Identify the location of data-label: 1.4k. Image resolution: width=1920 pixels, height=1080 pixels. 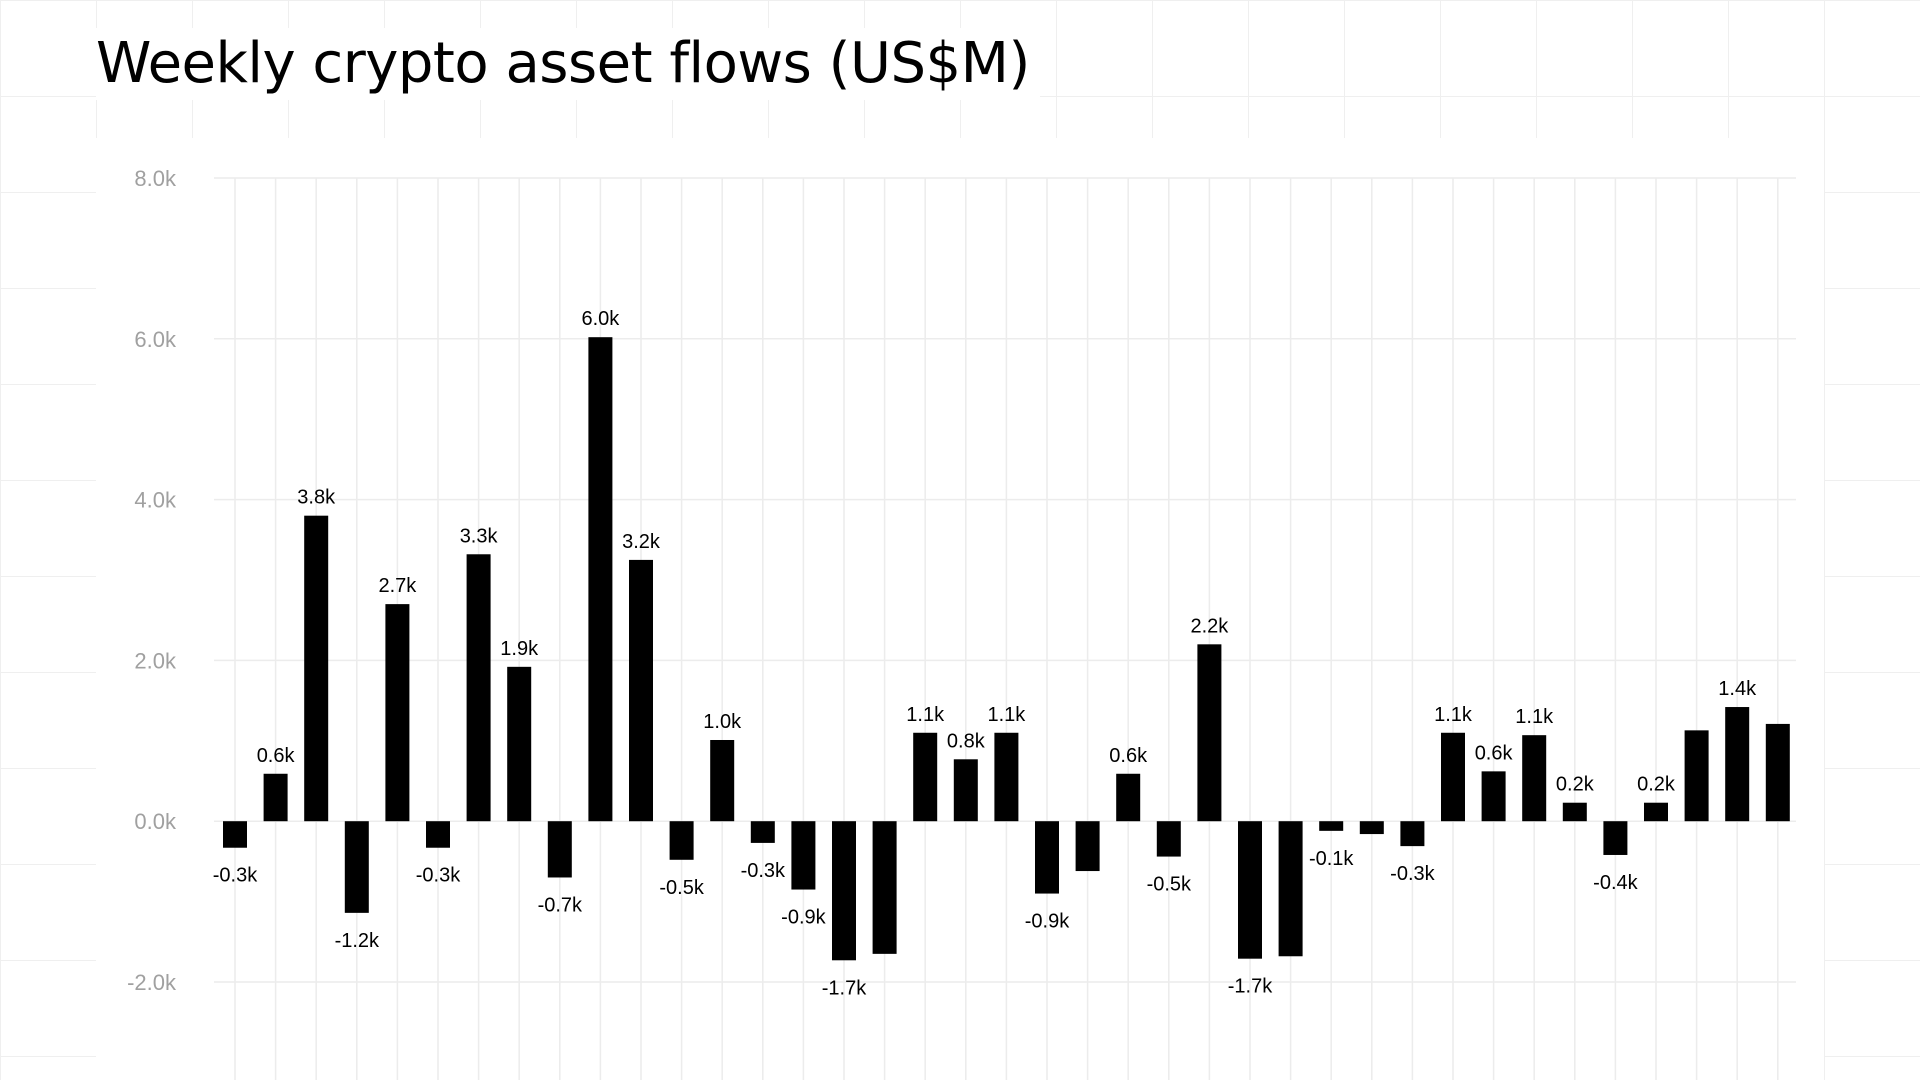
(1737, 689).